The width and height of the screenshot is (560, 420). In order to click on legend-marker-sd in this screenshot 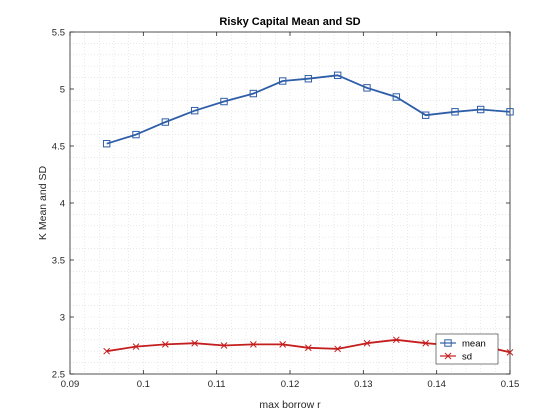, I will do `click(448, 356)`.